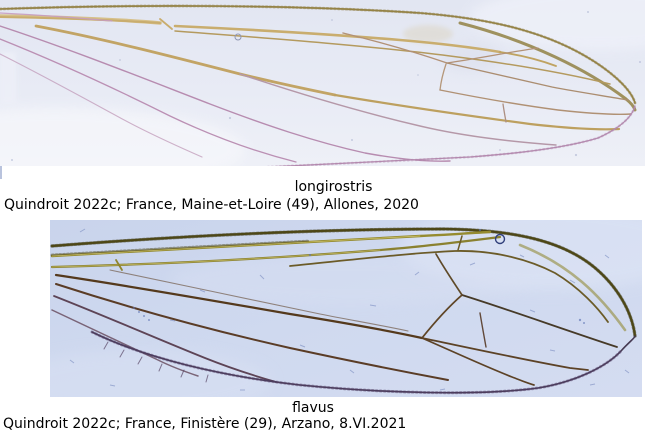 Image resolution: width=645 pixels, height=445 pixels. Describe the element at coordinates (333, 187) in the screenshot. I see `species-label: longirostris` at that location.